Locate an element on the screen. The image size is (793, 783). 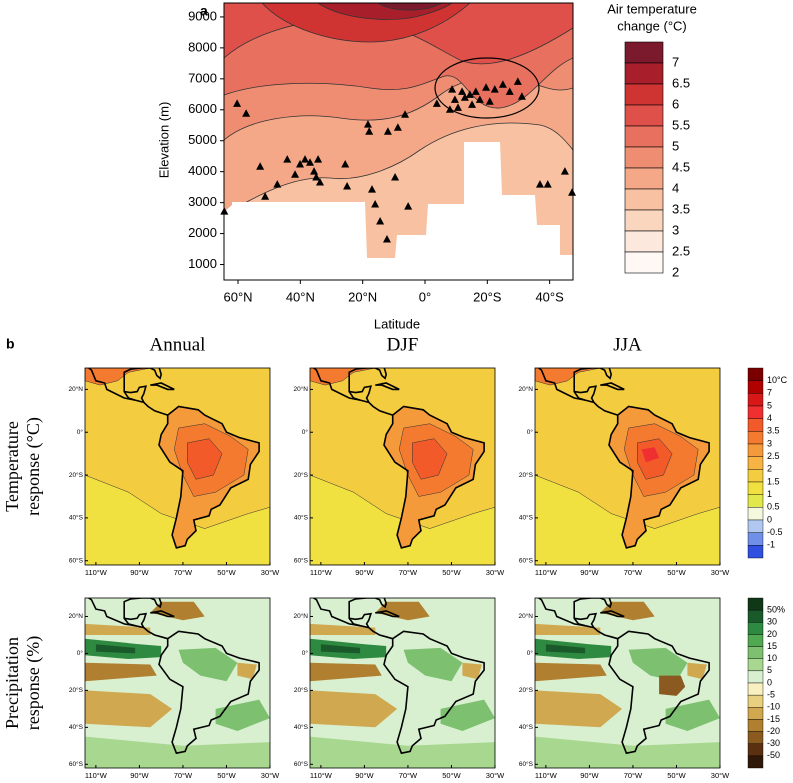
row-label: response (°C) is located at coordinates (33, 466).